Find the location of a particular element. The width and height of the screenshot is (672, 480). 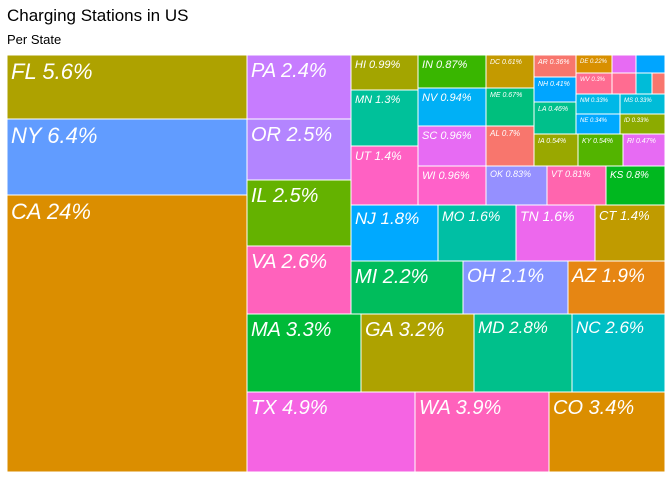

tile-al is located at coordinates (510, 146).